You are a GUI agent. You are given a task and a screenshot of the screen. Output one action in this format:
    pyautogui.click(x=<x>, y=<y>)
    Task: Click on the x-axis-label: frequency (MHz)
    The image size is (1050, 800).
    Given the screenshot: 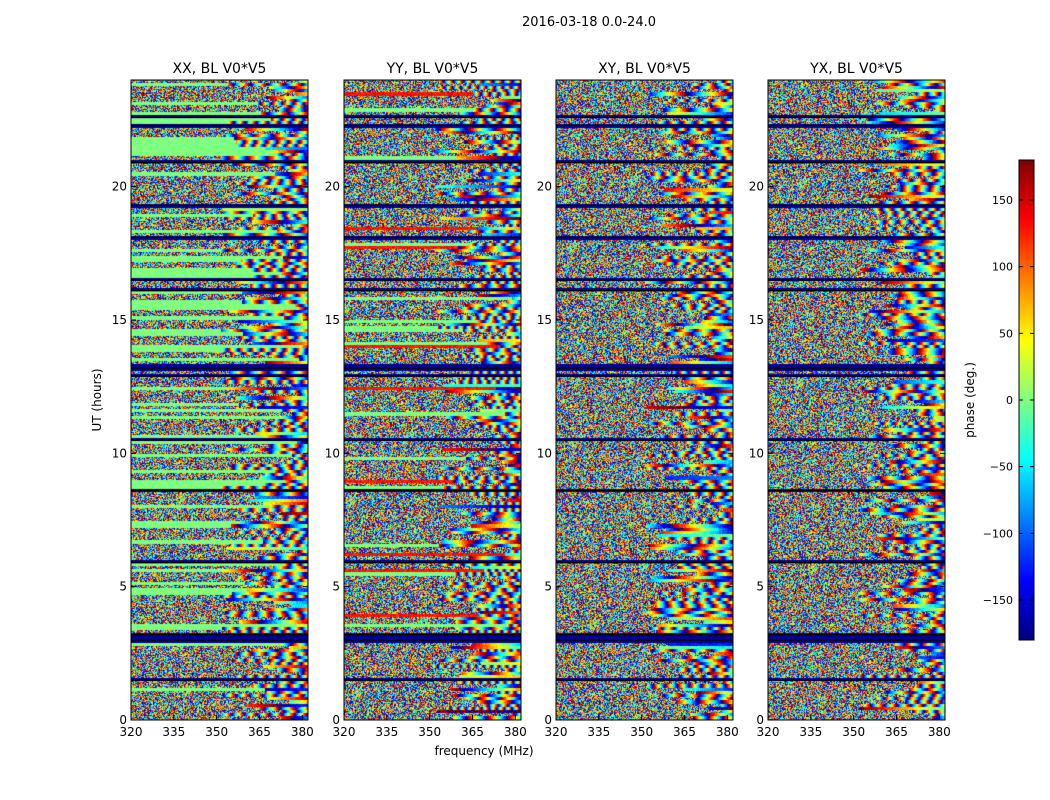 What is the action you would take?
    pyautogui.click(x=483, y=751)
    